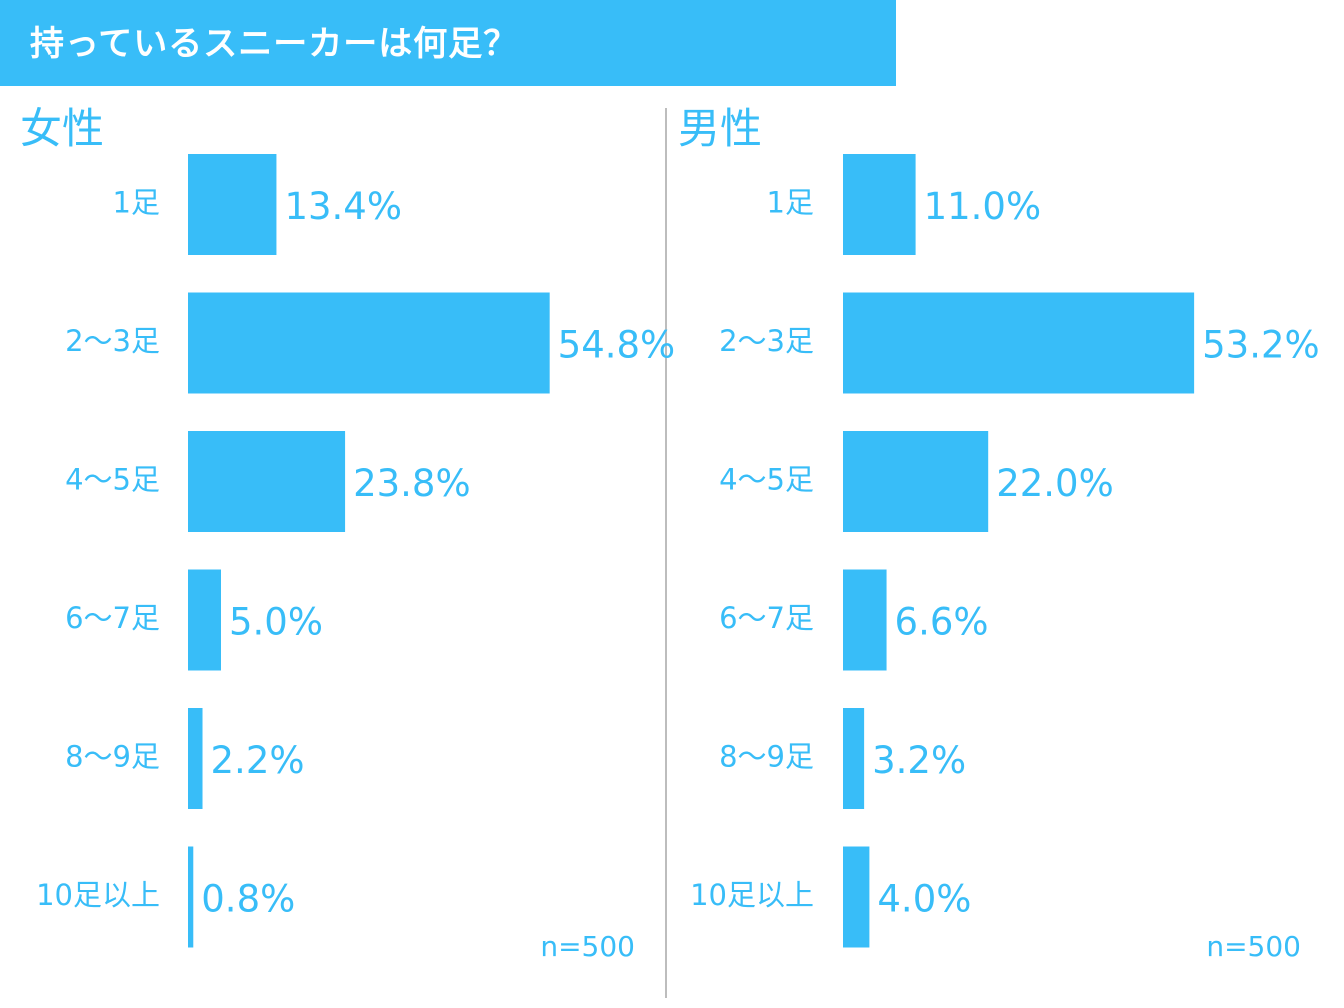 This screenshot has height=1008, width=1344. What do you see at coordinates (274, 44) in the screenshot?
I see `chart-title: 持っているスニーカーは何足？` at bounding box center [274, 44].